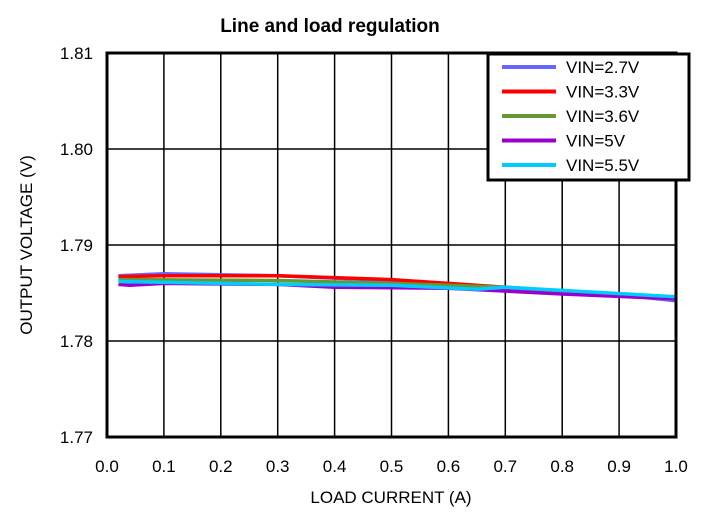 The width and height of the screenshot is (703, 520). Describe the element at coordinates (603, 67) in the screenshot. I see `legend-entry: VIN=2.7V` at that location.